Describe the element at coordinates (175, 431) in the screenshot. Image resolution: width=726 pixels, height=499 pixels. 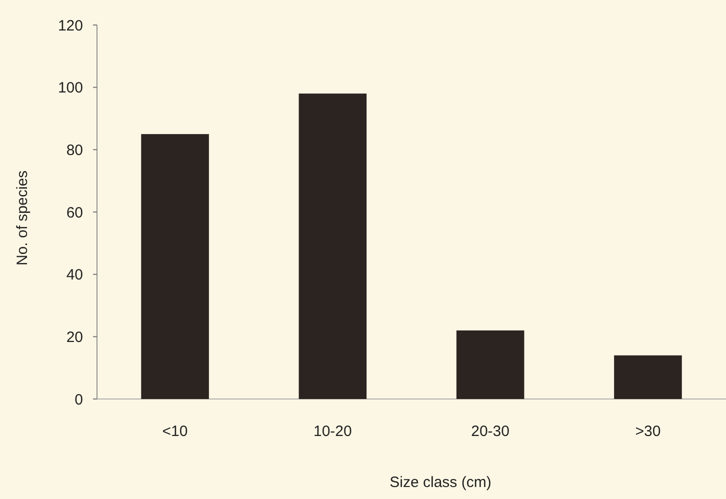
I see `x-tick-label: <10` at that location.